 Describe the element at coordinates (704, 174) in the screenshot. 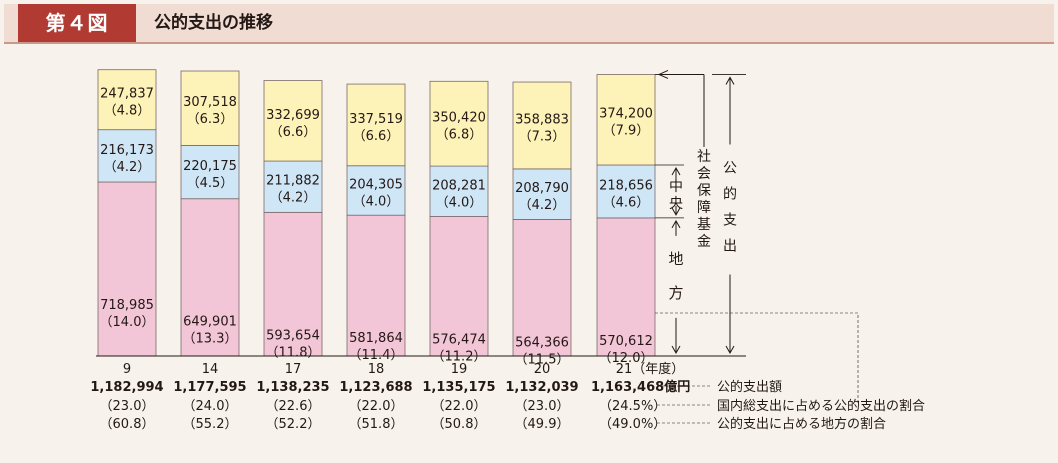

I see `social-security-bracket-label: 会` at that location.